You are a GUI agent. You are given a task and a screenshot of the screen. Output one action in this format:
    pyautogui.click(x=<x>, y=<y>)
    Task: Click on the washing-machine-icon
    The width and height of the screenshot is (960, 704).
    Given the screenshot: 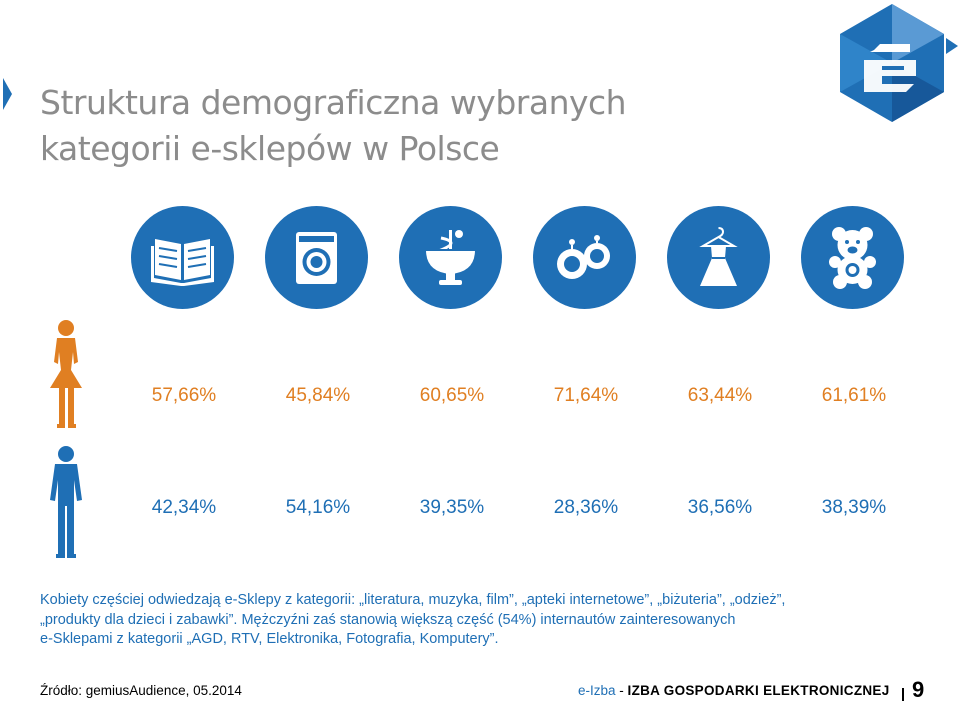 What is the action you would take?
    pyautogui.click(x=316, y=258)
    